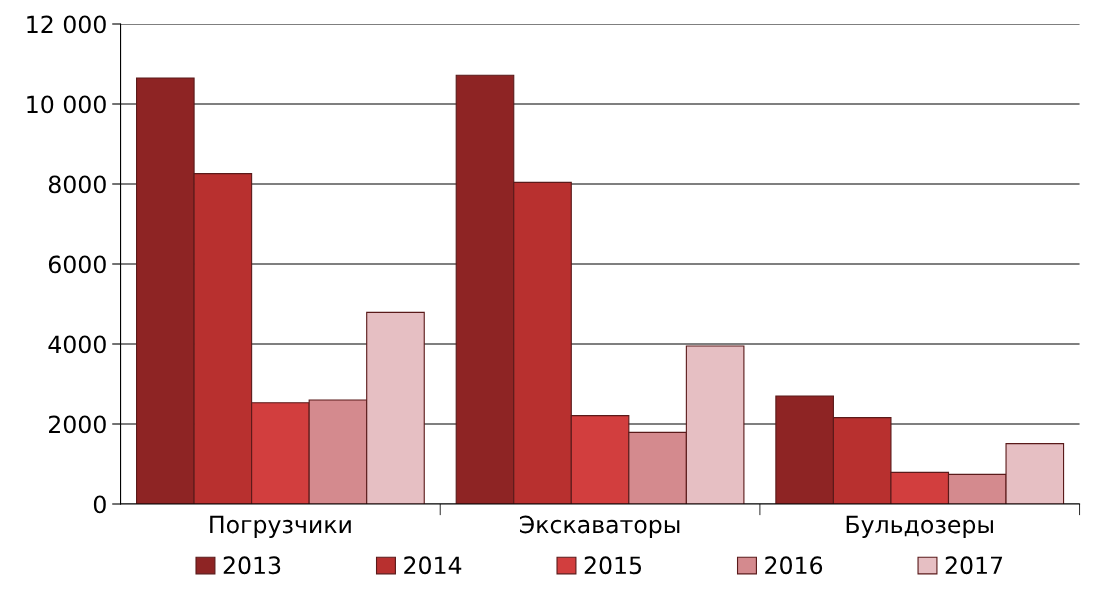 This screenshot has width=1096, height=600. What do you see at coordinates (600, 526) in the screenshot?
I see `x-tick-label: Экскаваторы` at bounding box center [600, 526].